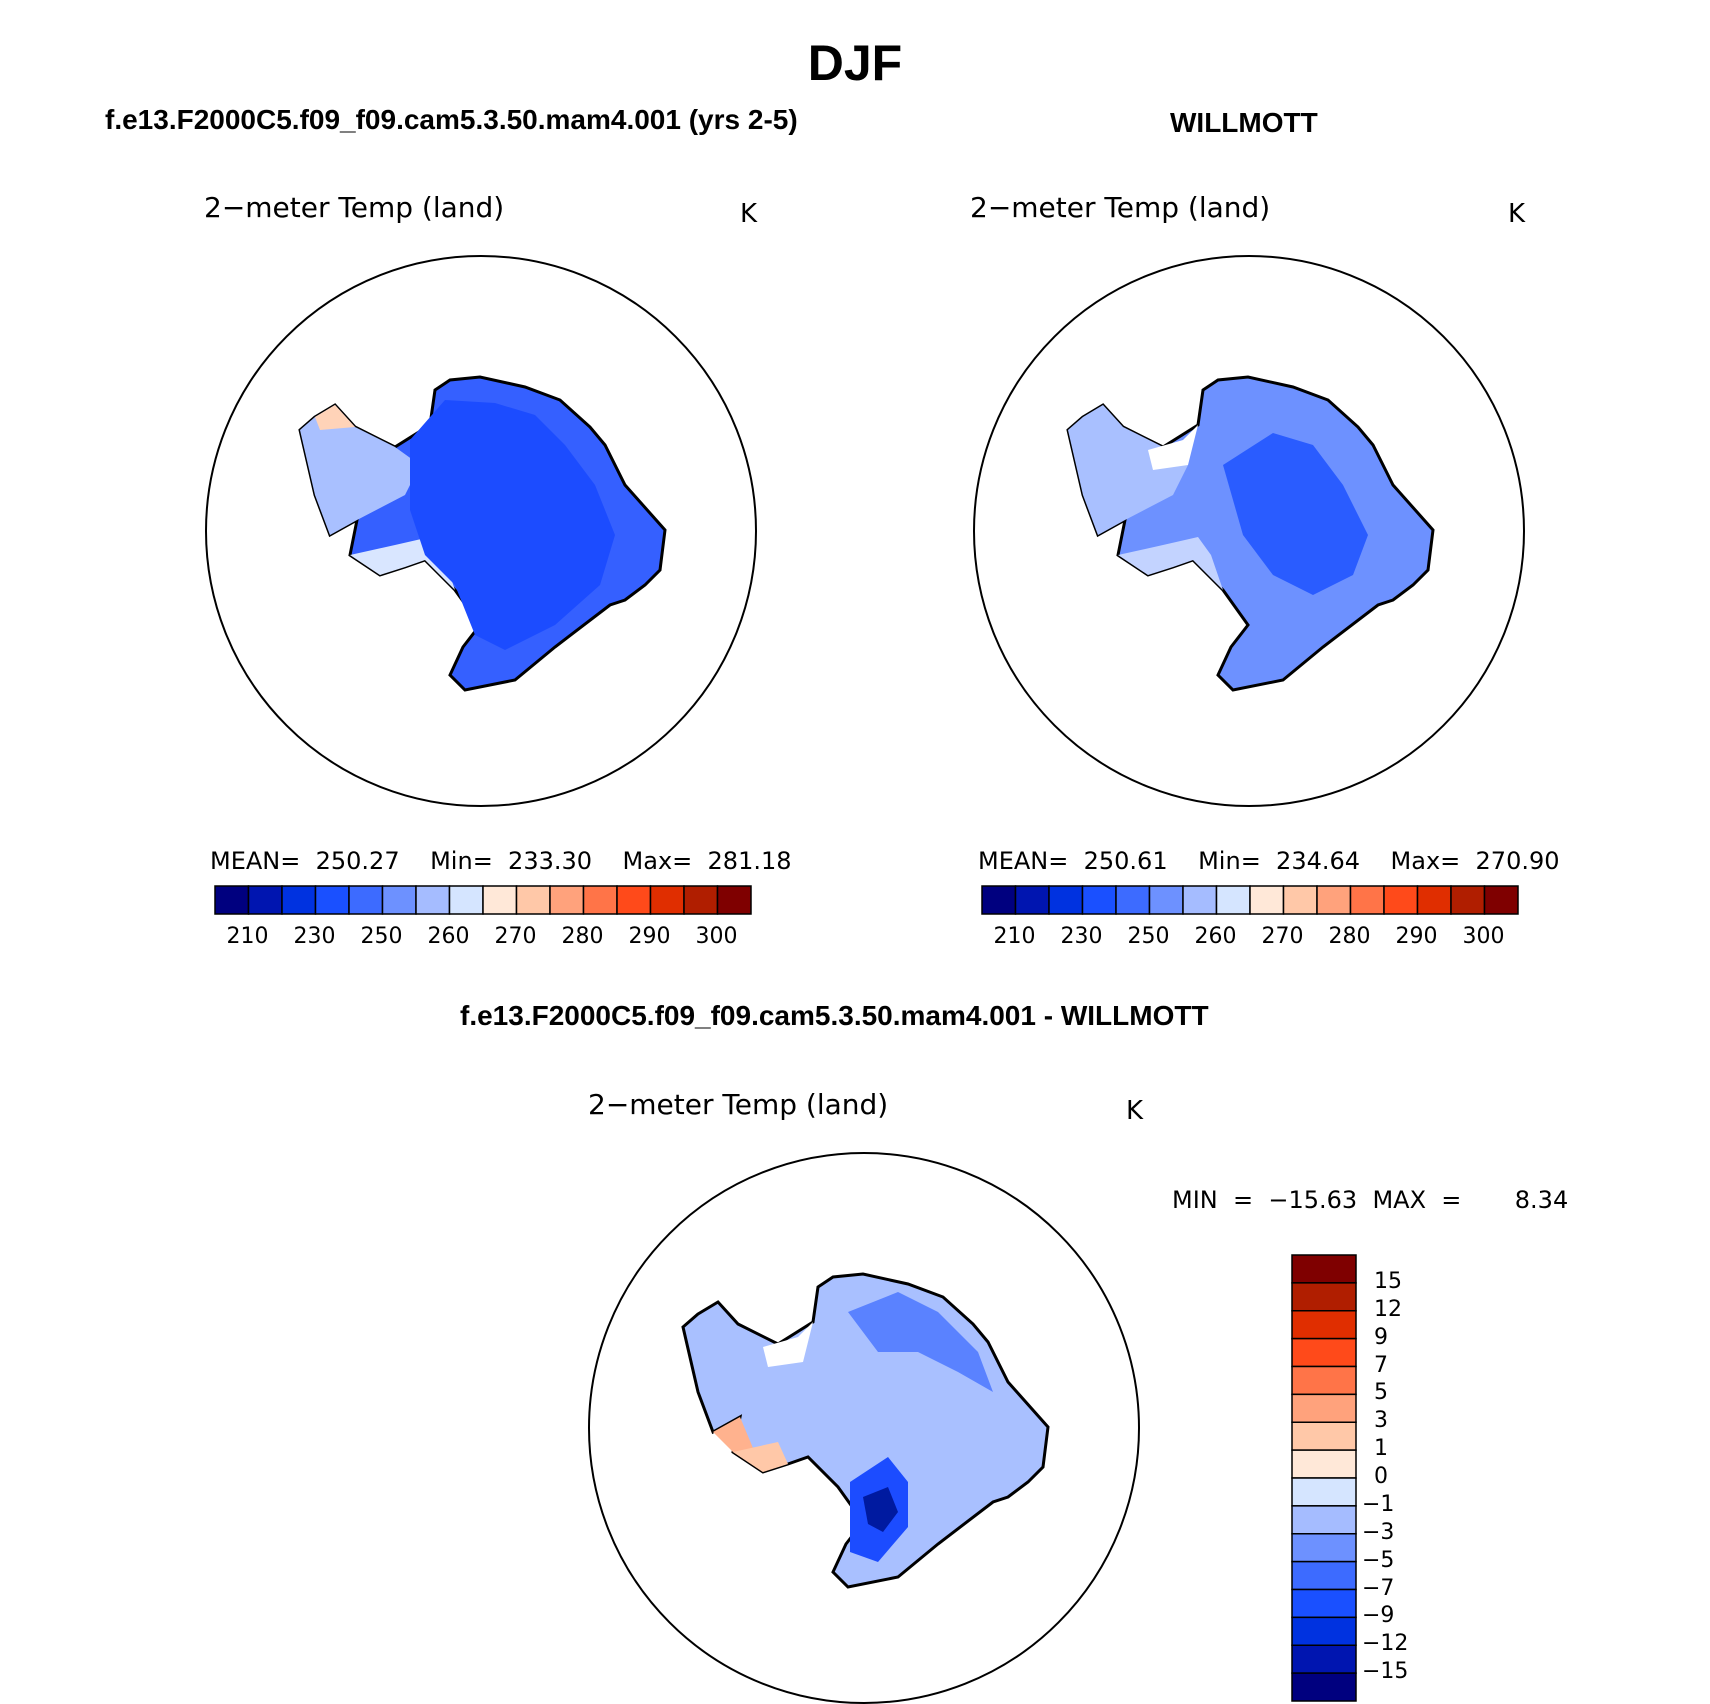 The width and height of the screenshot is (1710, 1704). Describe the element at coordinates (1170, 563) in the screenshot. I see `panel2-ross-shelf` at that location.